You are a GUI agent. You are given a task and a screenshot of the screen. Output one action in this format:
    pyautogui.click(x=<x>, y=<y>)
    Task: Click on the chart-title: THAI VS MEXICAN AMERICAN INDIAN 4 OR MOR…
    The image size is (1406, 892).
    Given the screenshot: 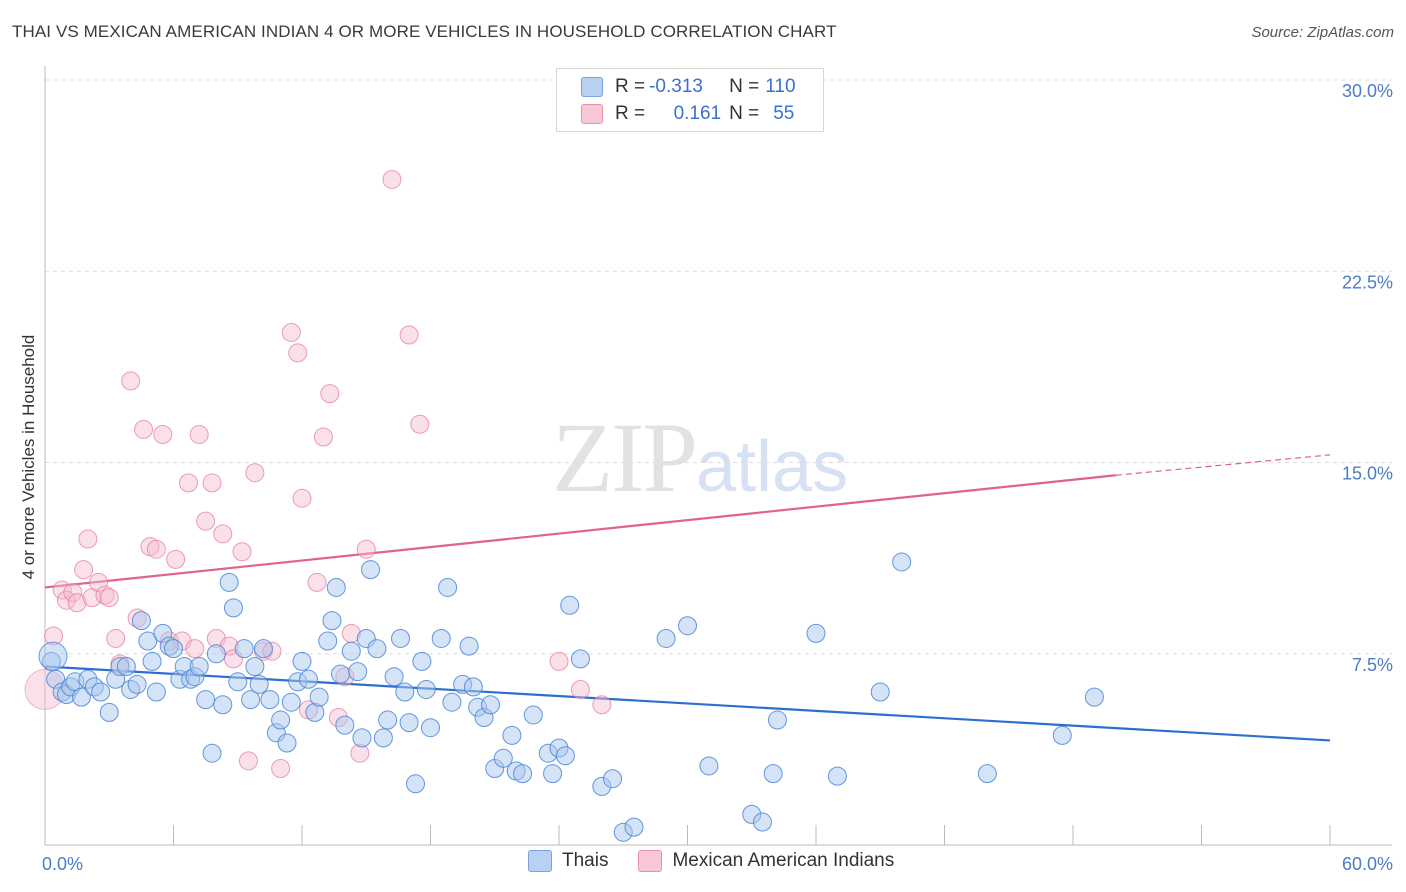 What is the action you would take?
    pyautogui.click(x=424, y=31)
    